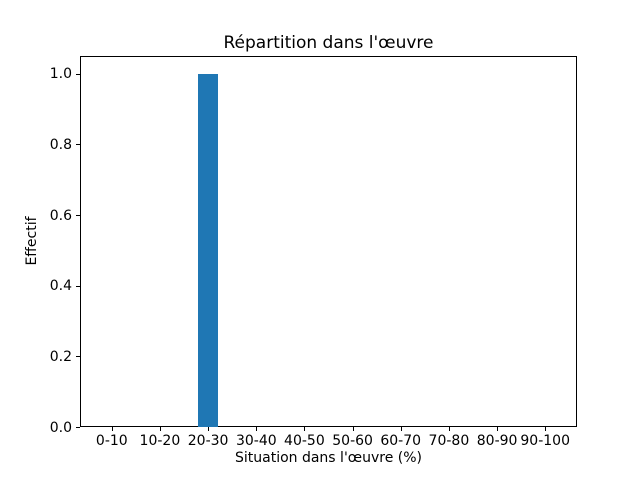  Describe the element at coordinates (256, 441) in the screenshot. I see `x-tick-label: 30-40` at that location.